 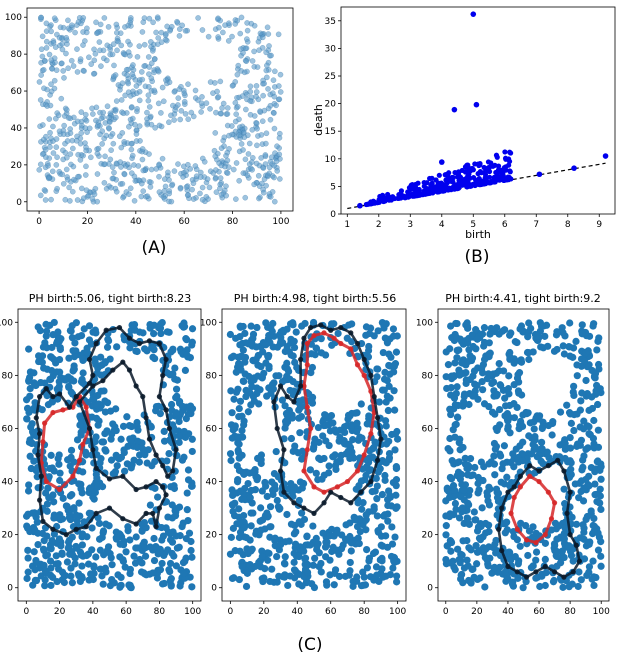 I want to click on panel-c3-ytick-label: 60, so click(x=428, y=429).